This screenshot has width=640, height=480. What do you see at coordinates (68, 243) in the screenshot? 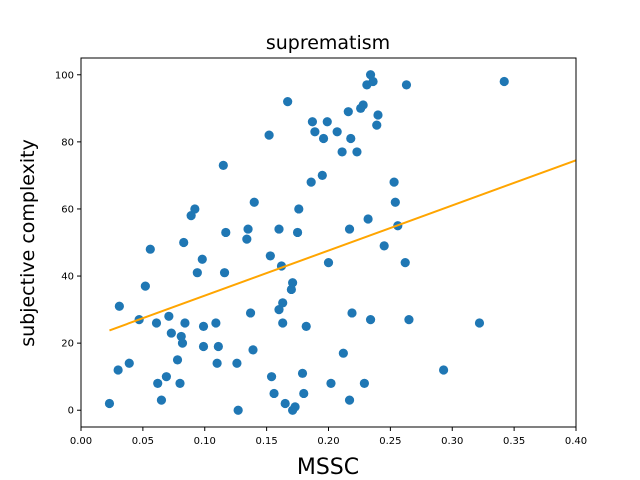
I see `y-axis: 0 20 40 60 80 100` at bounding box center [68, 243].